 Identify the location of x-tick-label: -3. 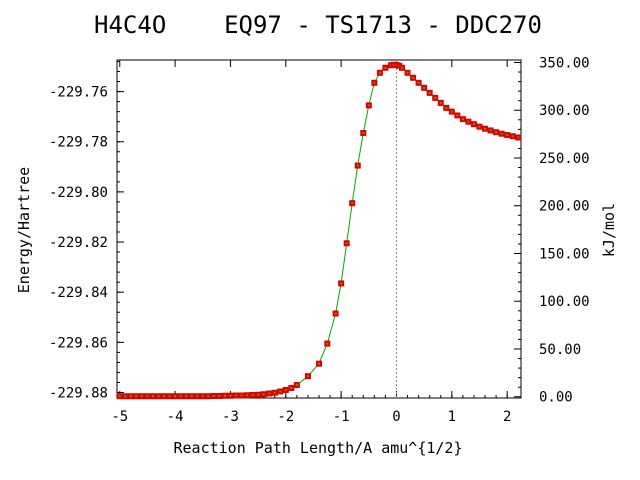
(230, 417).